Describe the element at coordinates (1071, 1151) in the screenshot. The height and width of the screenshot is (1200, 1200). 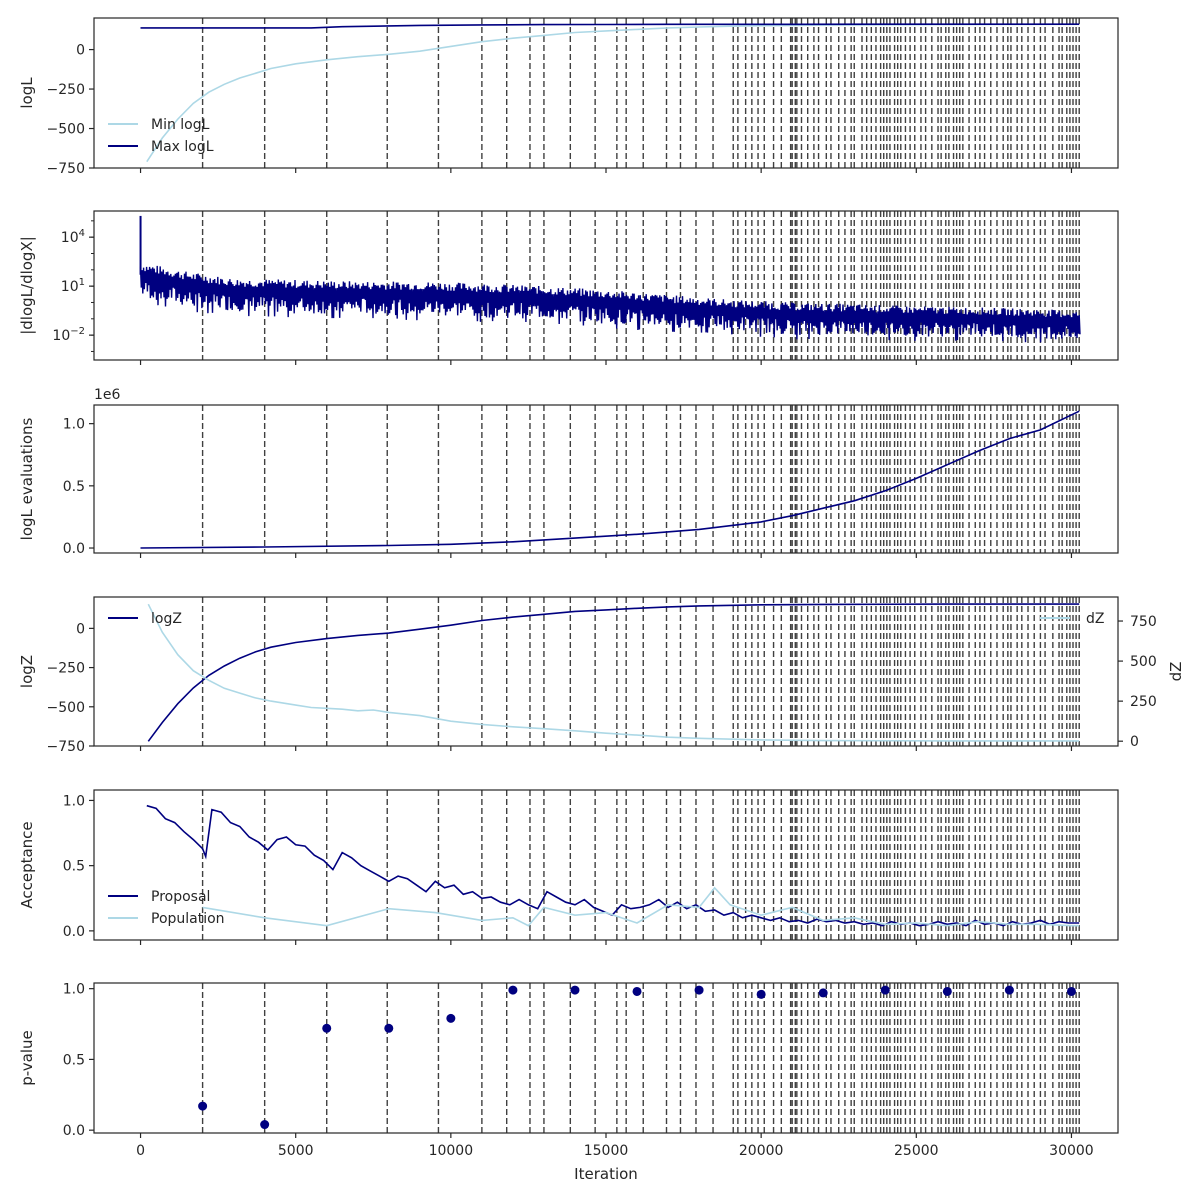
I see `x-tick-label: 30000` at that location.